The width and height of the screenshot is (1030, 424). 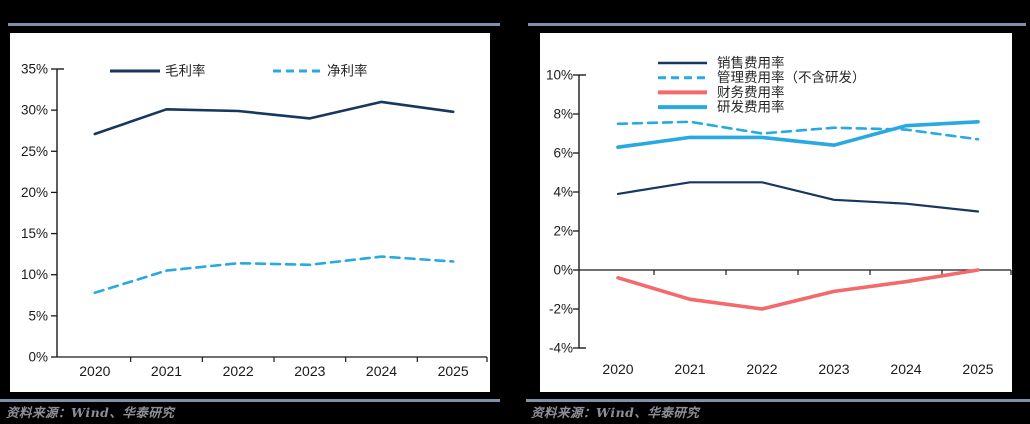 I want to click on header-rule-left, so click(x=254, y=24).